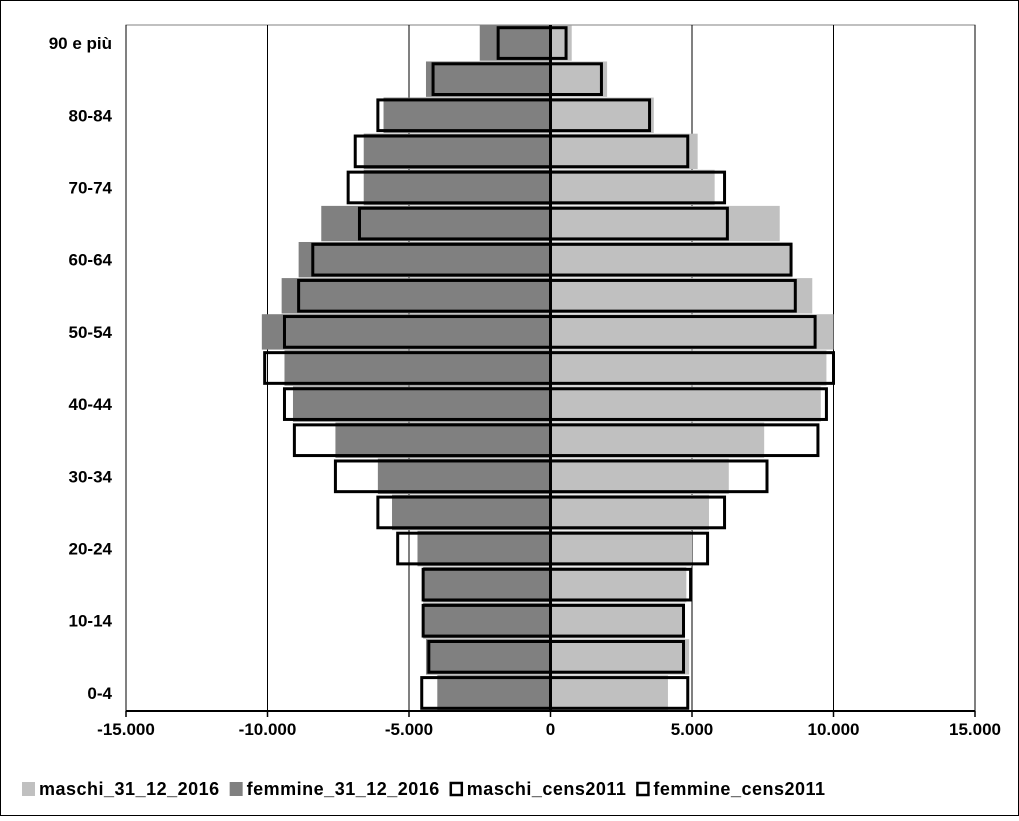 Image resolution: width=1019 pixels, height=821 pixels. What do you see at coordinates (91, 476) in the screenshot?
I see `y-tick-label-6: 30-34` at bounding box center [91, 476].